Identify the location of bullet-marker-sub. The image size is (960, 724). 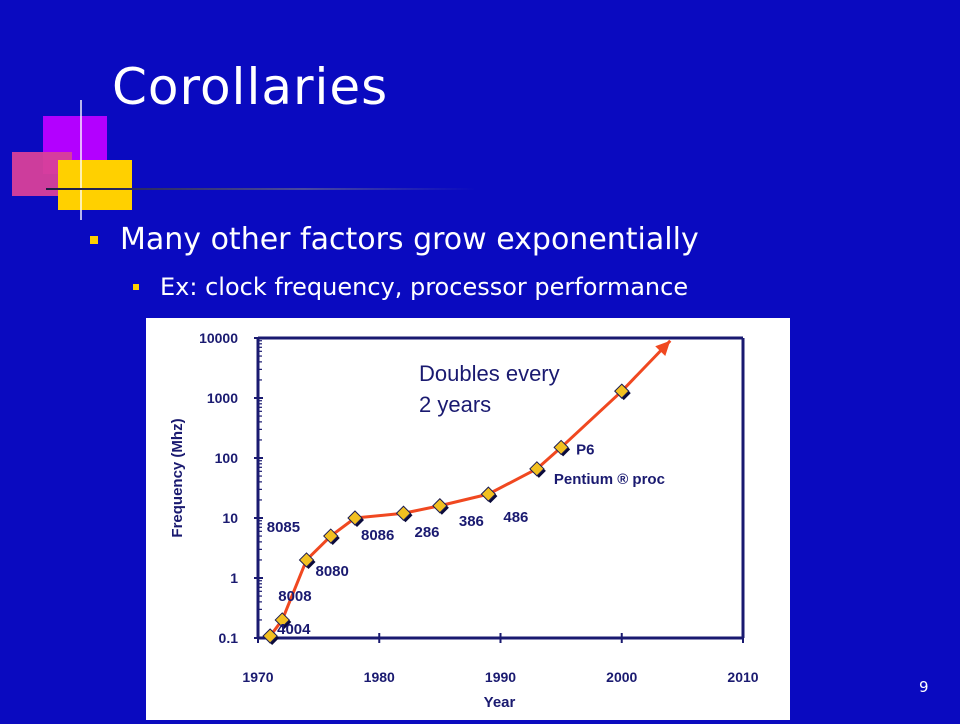
(136, 287).